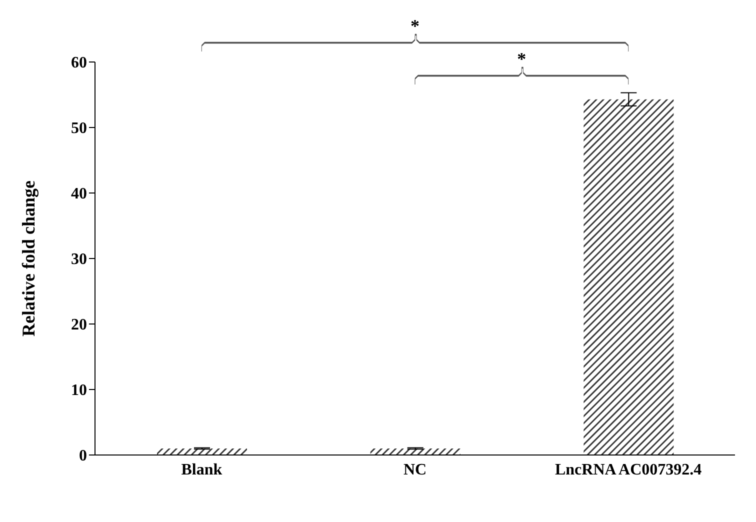 This screenshot has height=522, width=756. I want to click on y-axis-title: Relative fold change, so click(28, 258).